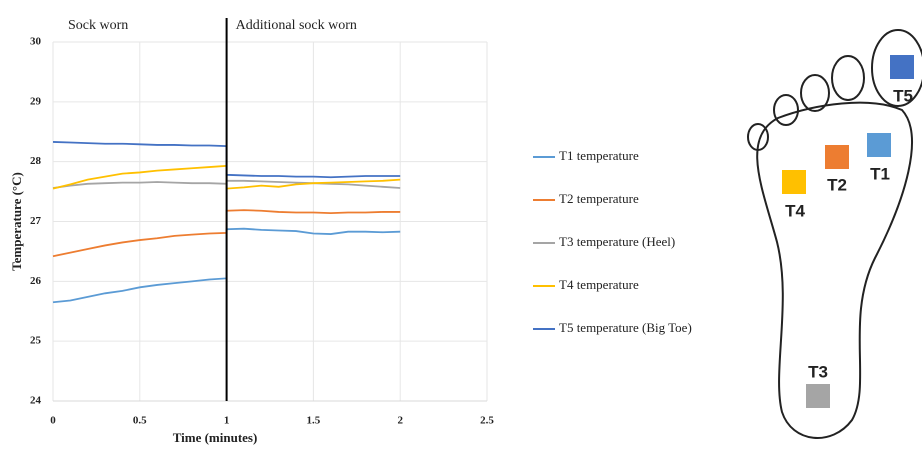 This screenshot has width=922, height=450. Describe the element at coordinates (36, 281) in the screenshot. I see `y-tick-label: 26` at that location.